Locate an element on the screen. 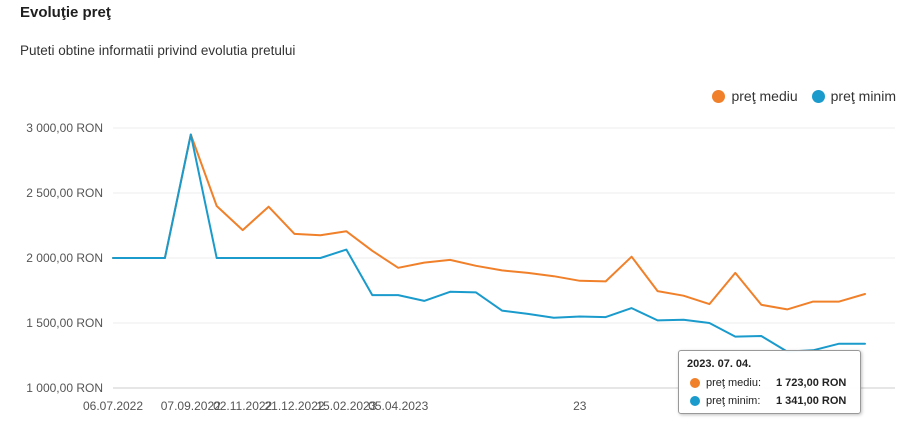 The width and height of the screenshot is (905, 429). legend-item-pret-minim: preţ minim is located at coordinates (853, 96).